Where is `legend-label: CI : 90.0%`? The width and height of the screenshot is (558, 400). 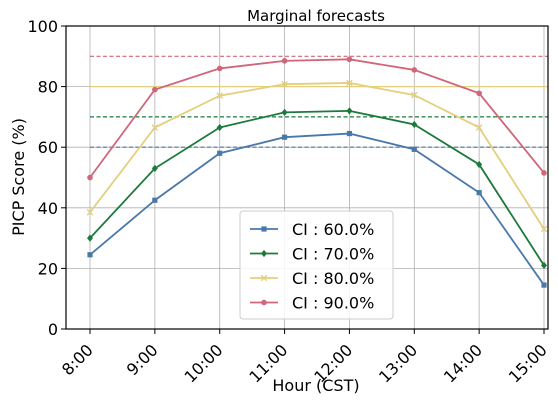 legend-label: CI : 90.0% is located at coordinates (333, 303).